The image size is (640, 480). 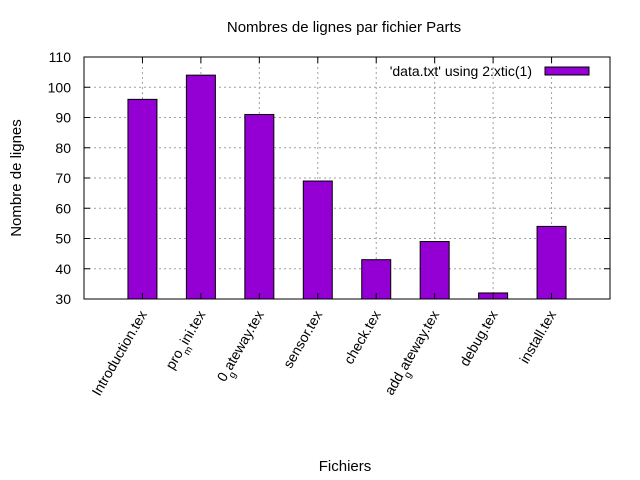 I want to click on y-tick-label: 40, so click(x=63, y=269).